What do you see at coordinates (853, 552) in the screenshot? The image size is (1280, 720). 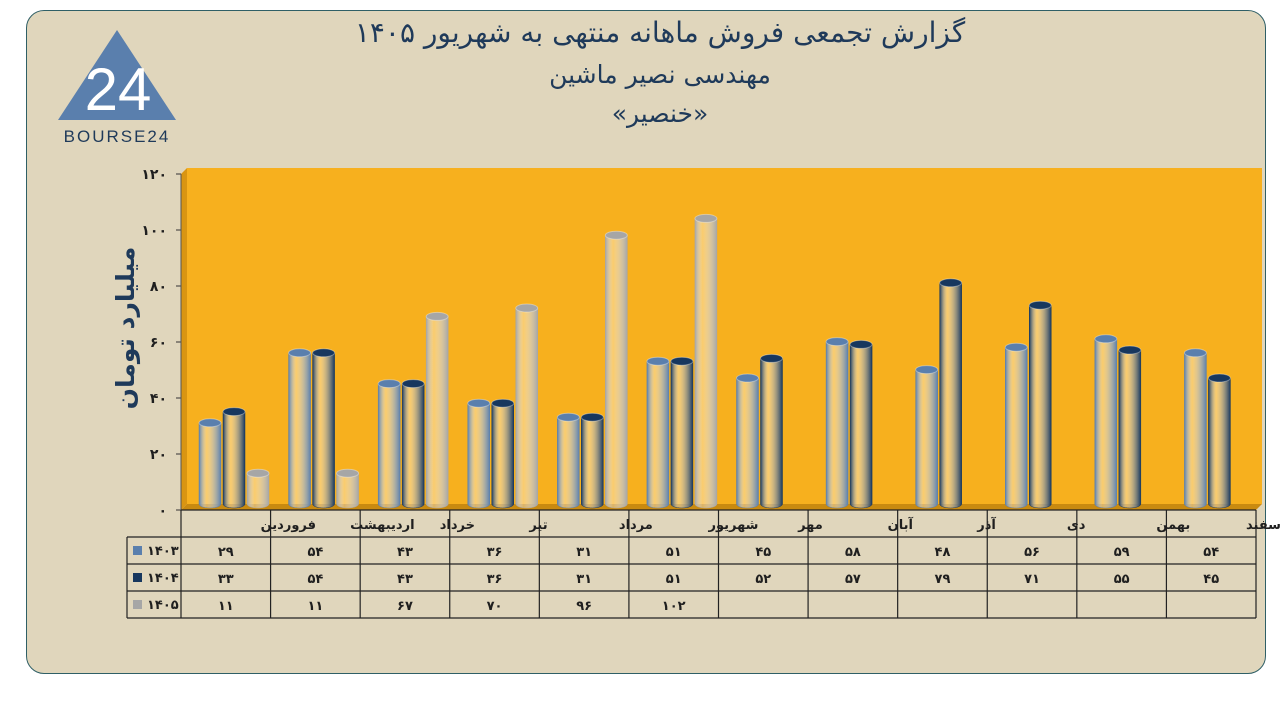 I see `data-label: ۵۸` at bounding box center [853, 552].